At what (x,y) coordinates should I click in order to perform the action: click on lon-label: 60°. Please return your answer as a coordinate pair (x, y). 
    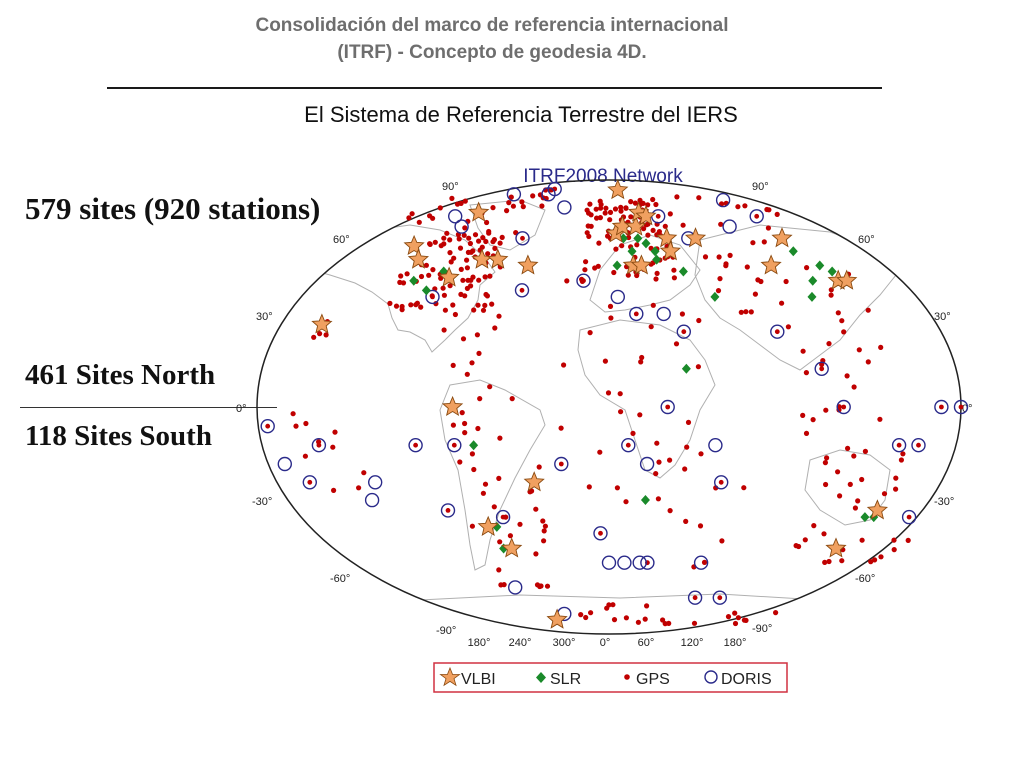
    Looking at the image, I should click on (646, 643).